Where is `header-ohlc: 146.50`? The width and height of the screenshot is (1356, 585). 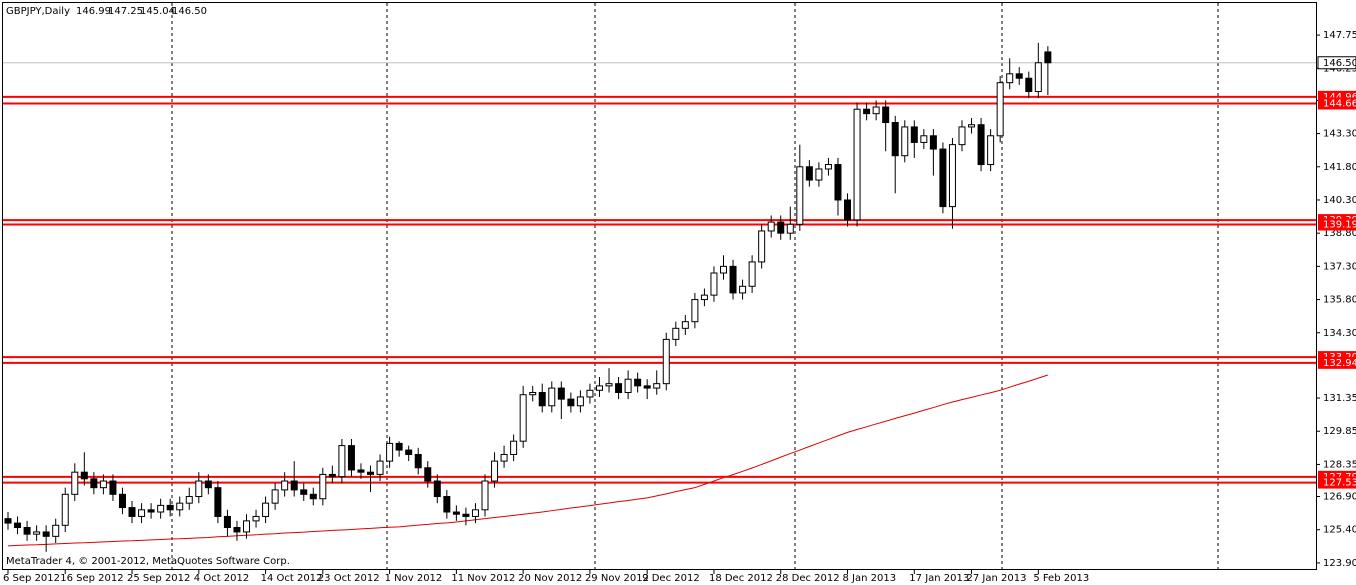
header-ohlc: 146.50 is located at coordinates (189, 11).